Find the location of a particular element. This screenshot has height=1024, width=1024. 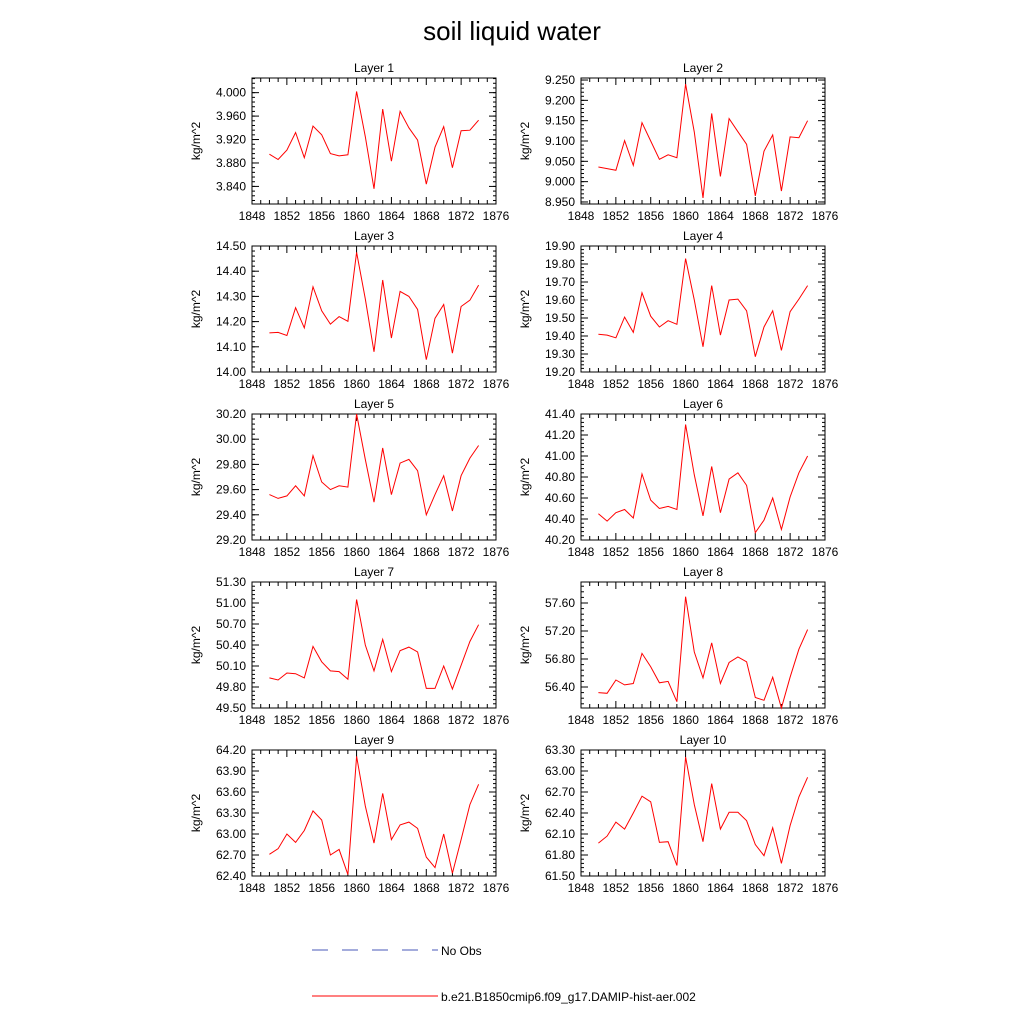

layer-9-xtick-label: 1872 is located at coordinates (461, 888).